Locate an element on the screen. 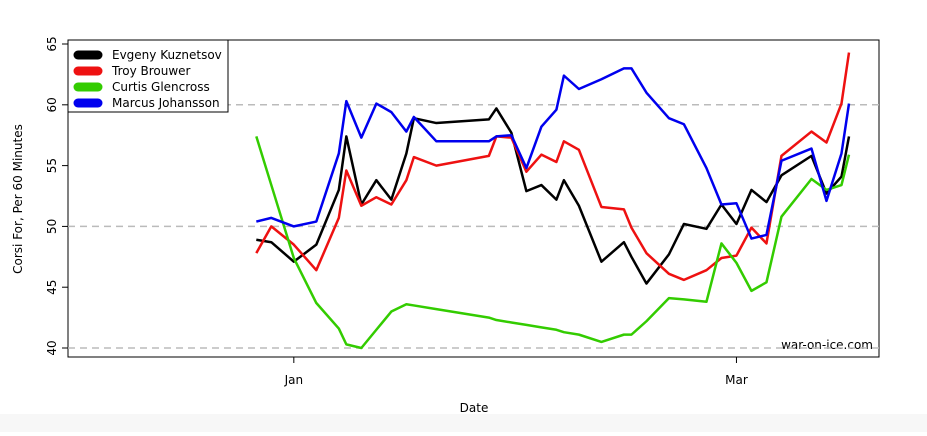 The height and width of the screenshot is (436, 927). y-tick-label: 60 is located at coordinates (52, 104).